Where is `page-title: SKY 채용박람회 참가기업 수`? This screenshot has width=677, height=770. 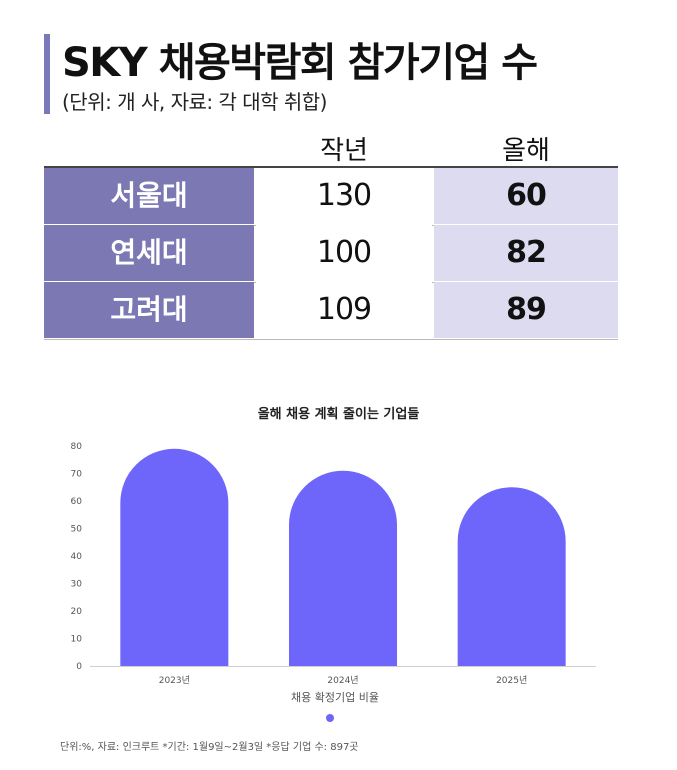 page-title: SKY 채용박람회 참가기업 수 is located at coordinates (300, 63).